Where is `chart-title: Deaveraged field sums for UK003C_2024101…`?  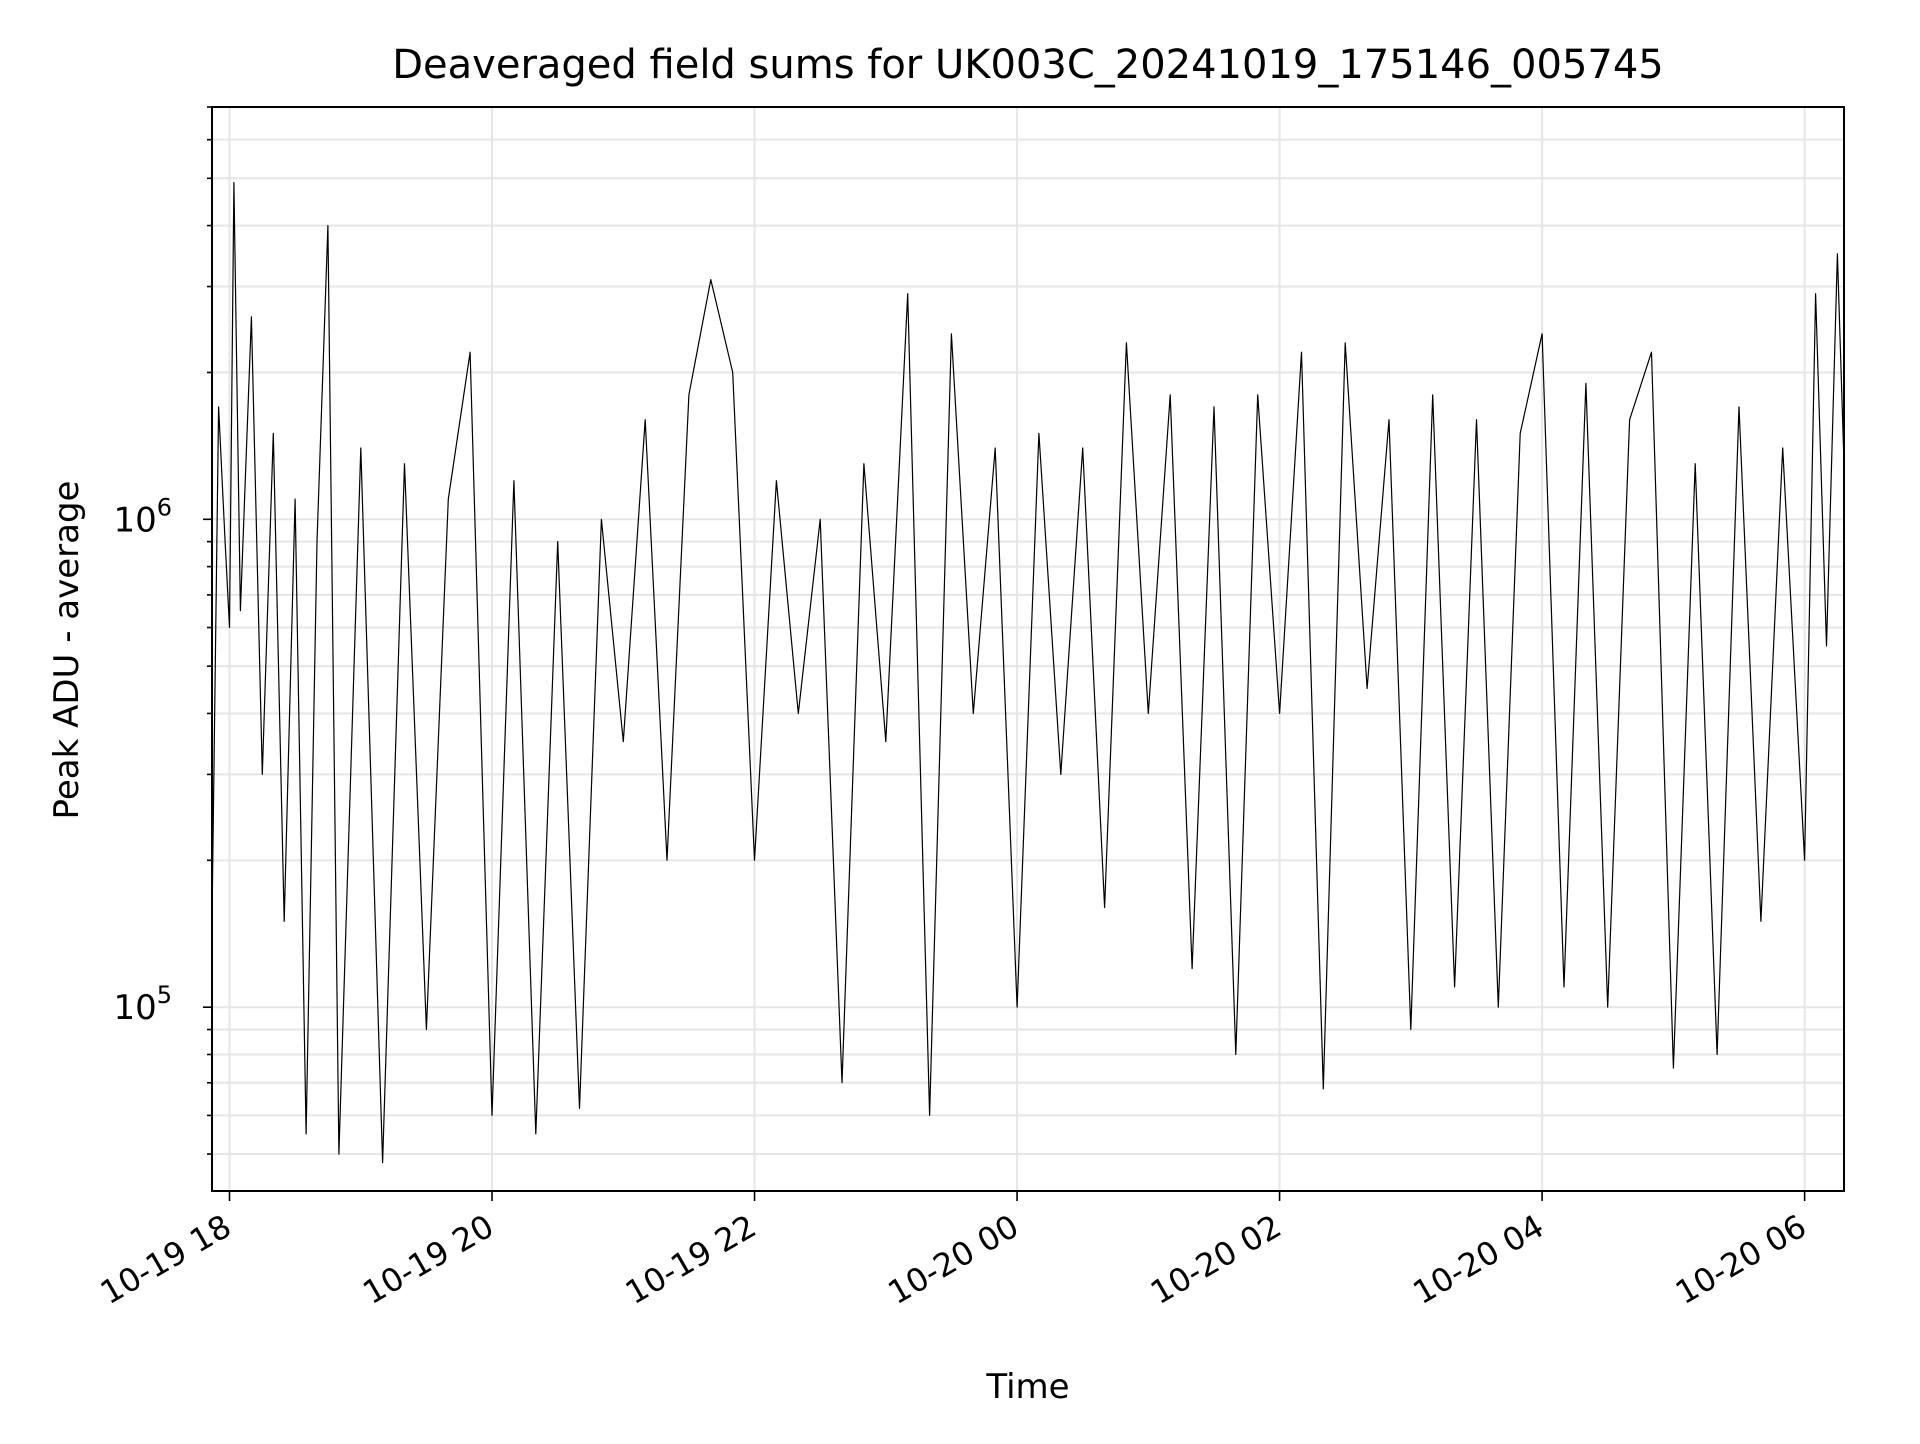
chart-title: Deaveraged field sums for UK003C_2024101… is located at coordinates (1027, 65).